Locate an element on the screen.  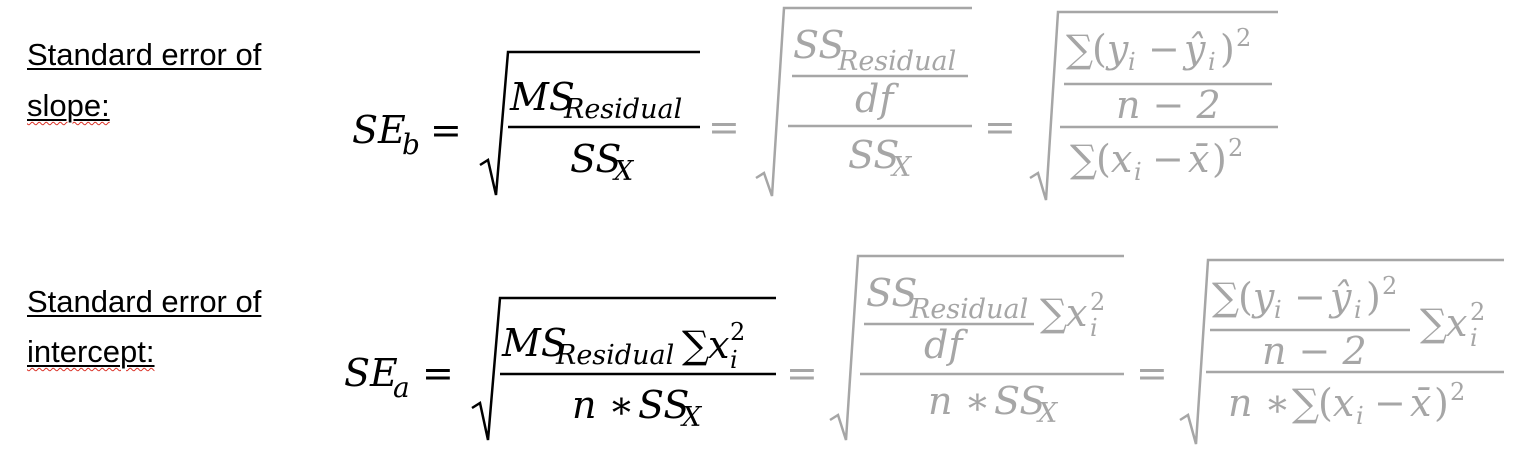
slope-g-sq1: 2 is located at coordinates (1243, 38).